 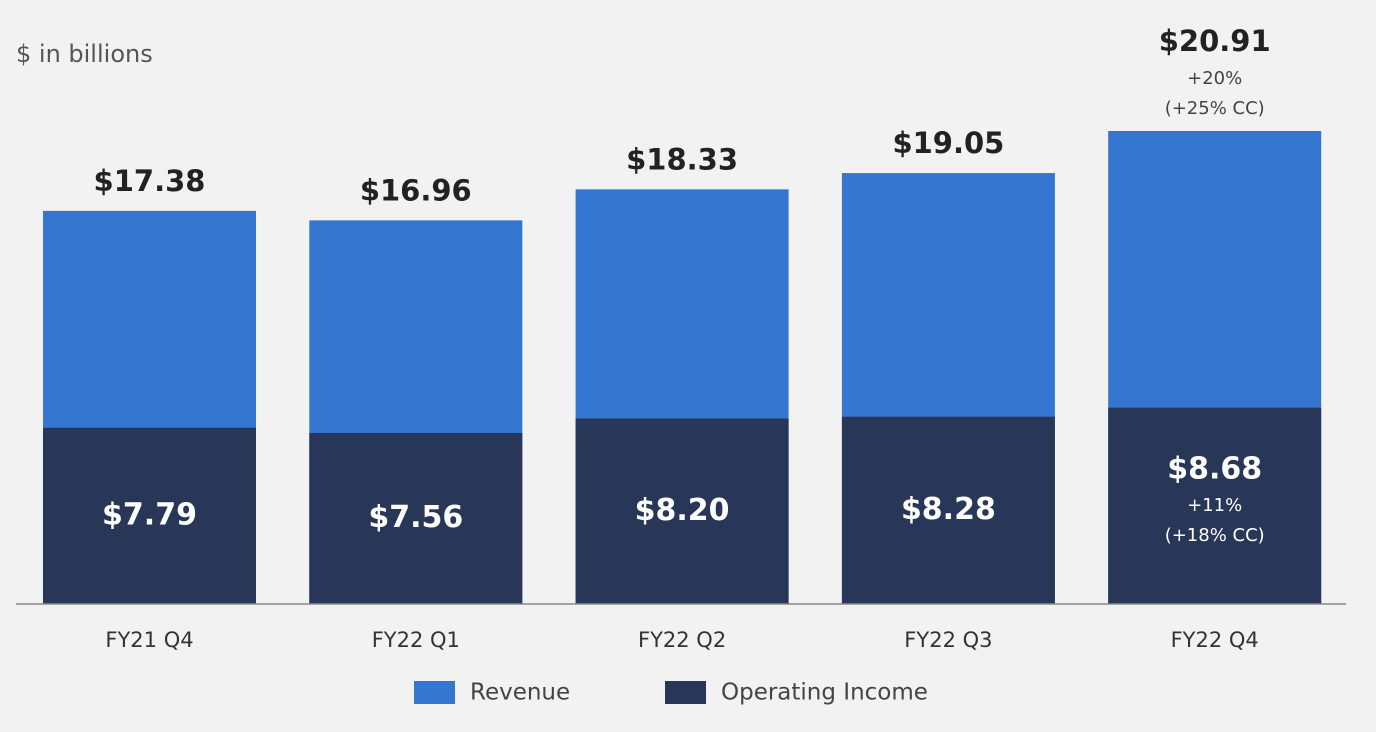 I want to click on value-label: $8.20, so click(x=682, y=510).